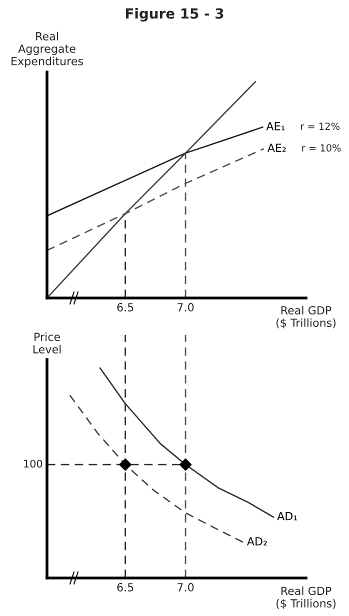 This screenshot has width=349, height=616. What do you see at coordinates (321, 148) in the screenshot?
I see `annotation: r = 10%` at bounding box center [321, 148].